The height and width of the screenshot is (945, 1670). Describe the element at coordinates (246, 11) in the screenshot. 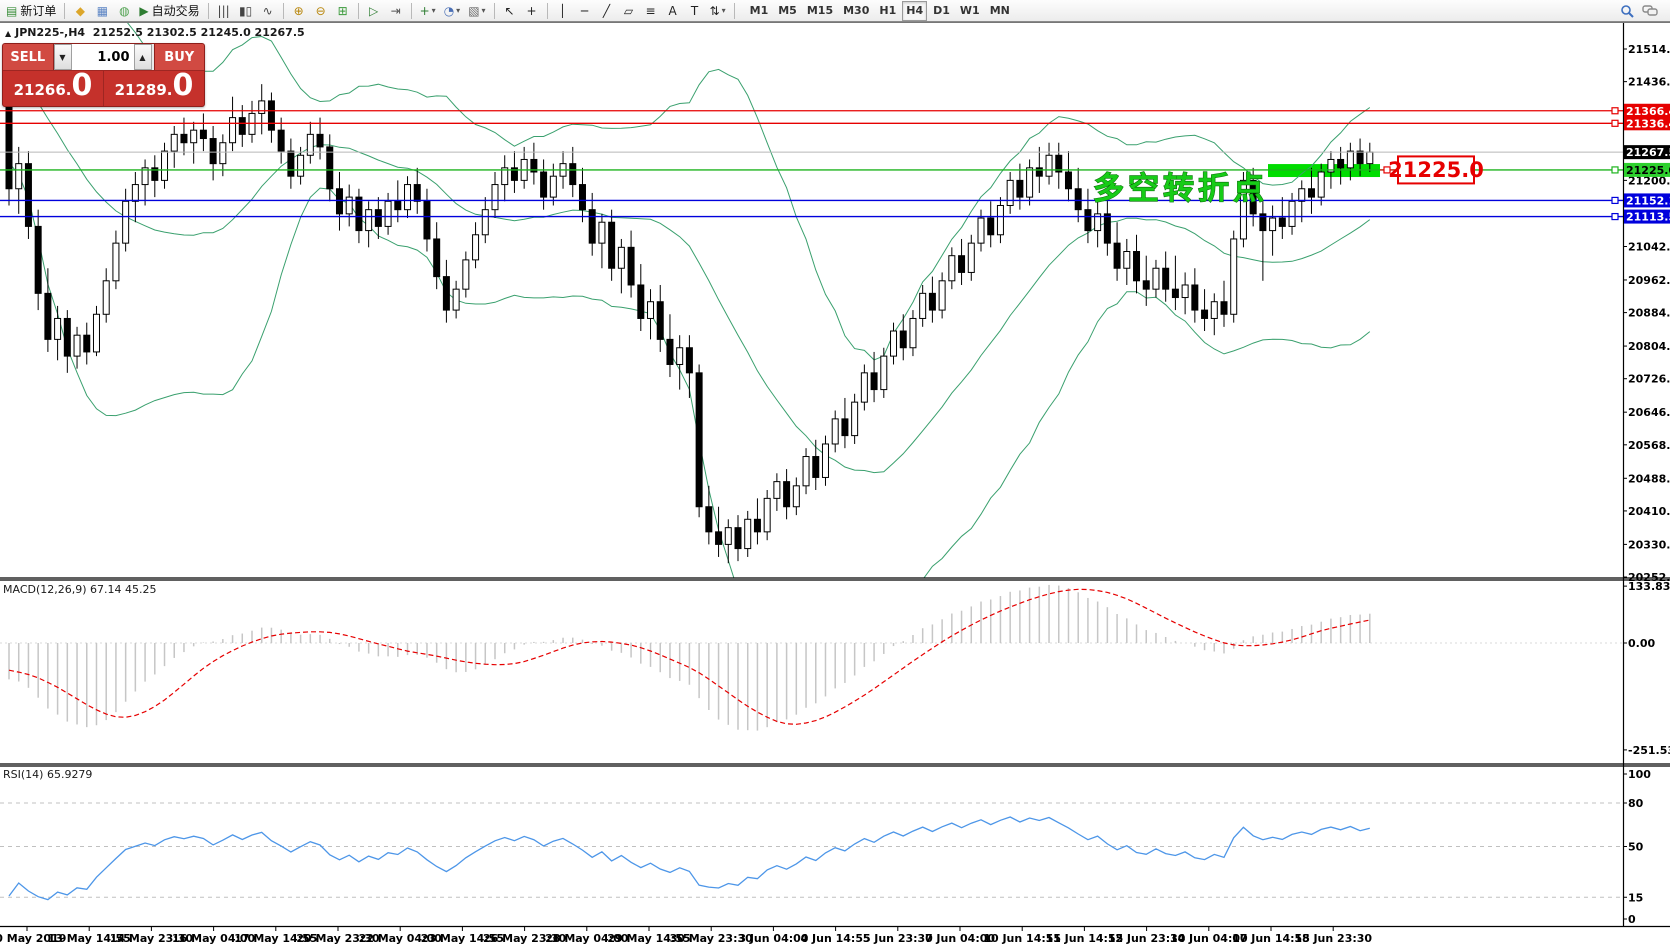

I see `candlestick-chart-button: ▮▯` at that location.